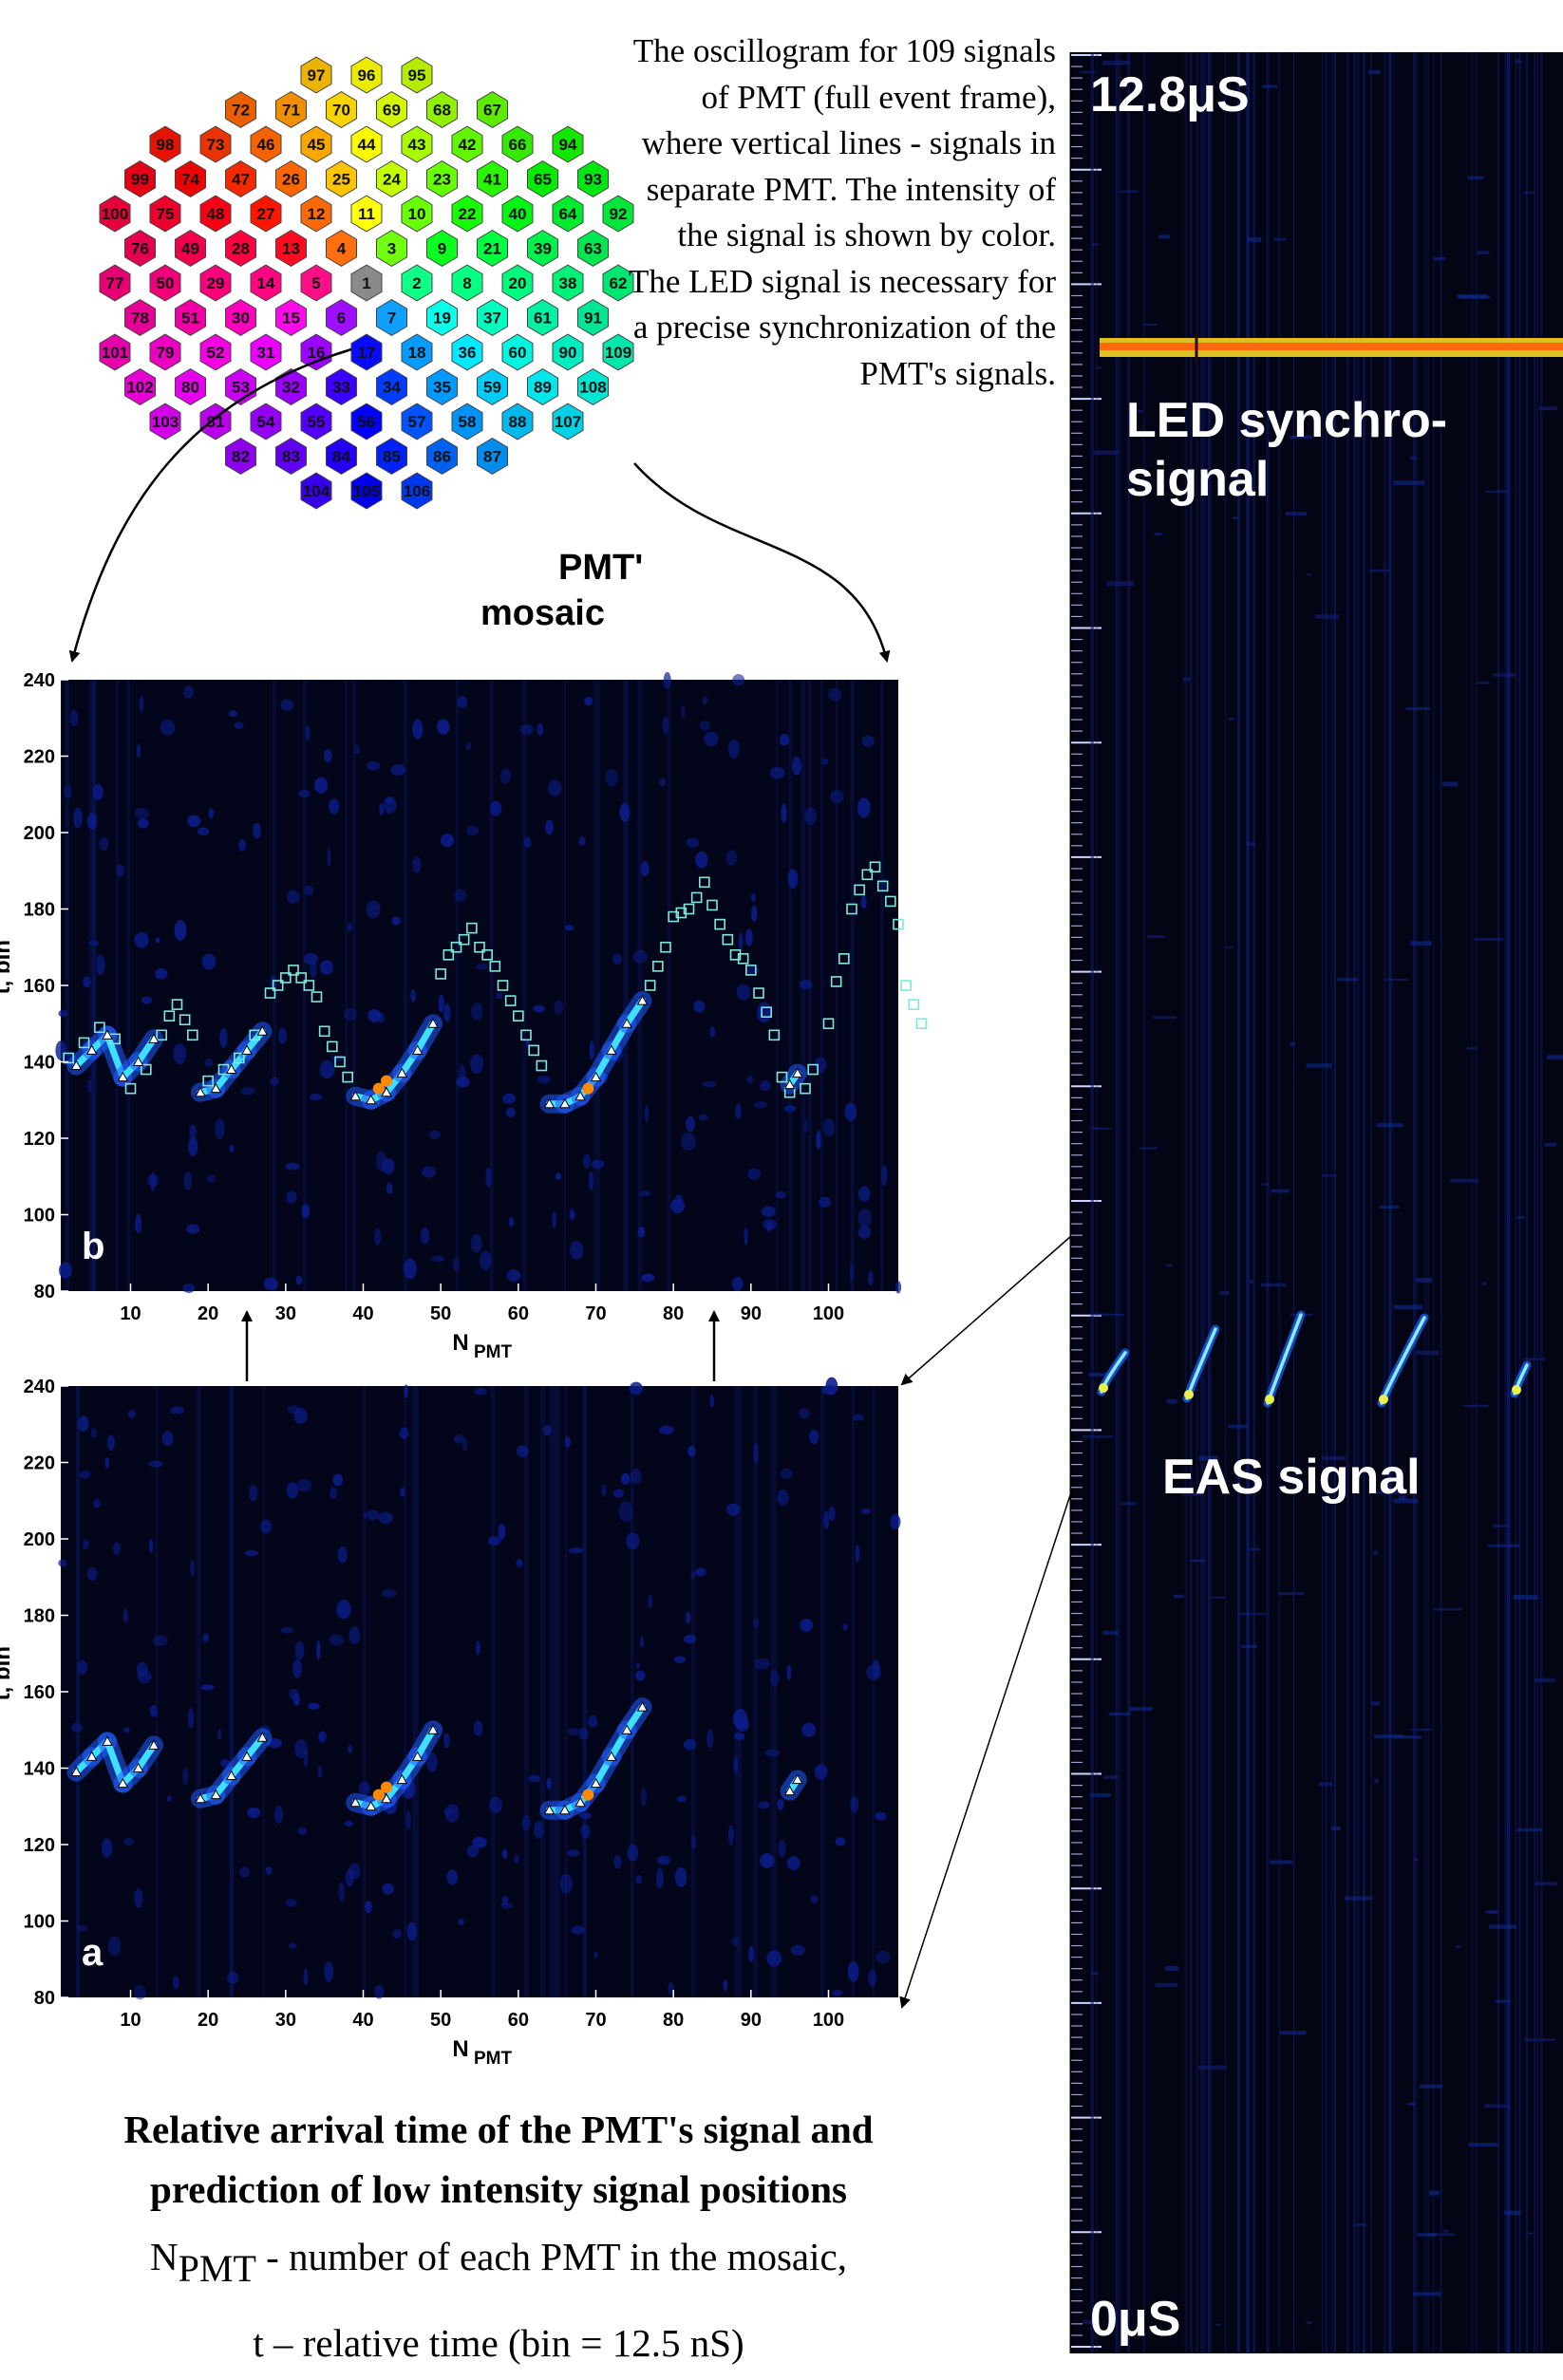 The height and width of the screenshot is (2380, 1563). Describe the element at coordinates (39, 1692) in the screenshot. I see `y-tick-label: 160` at that location.